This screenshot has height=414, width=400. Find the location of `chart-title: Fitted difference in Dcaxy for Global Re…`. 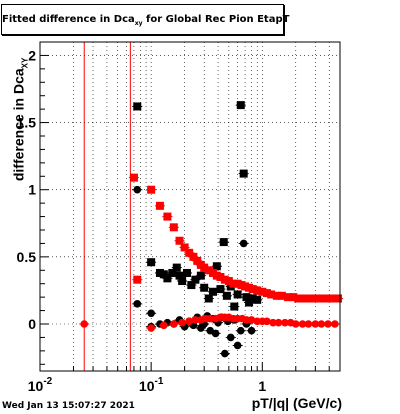

chart-title: Fitted difference in Dcaxy for Global Re… is located at coordinates (146, 20).